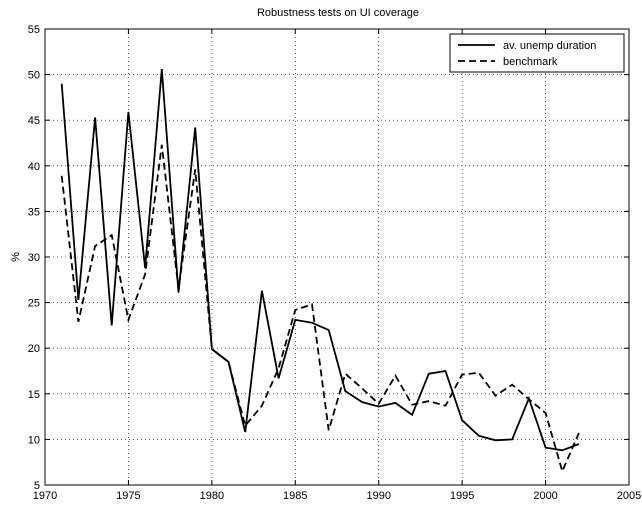  I want to click on y-tick-label: 45, so click(34, 121).